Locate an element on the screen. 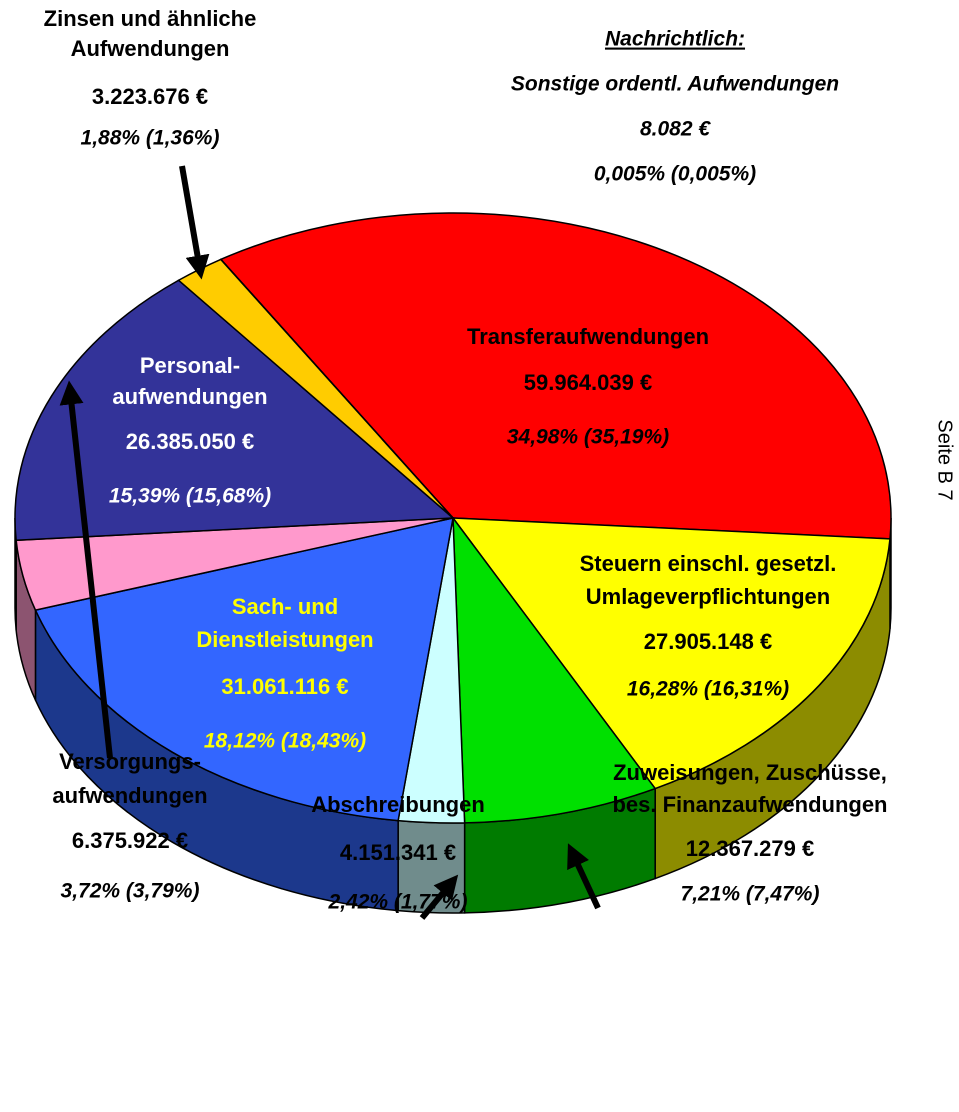 The height and width of the screenshot is (1112, 959). value-label: 59.964.039 € is located at coordinates (588, 382).